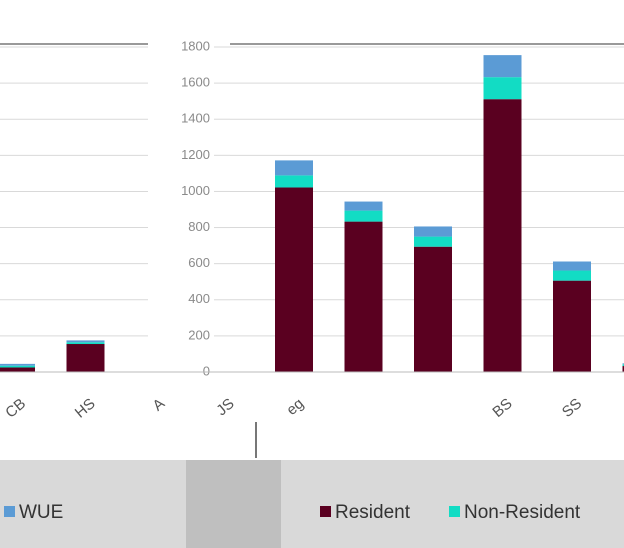 The width and height of the screenshot is (624, 548). Describe the element at coordinates (199, 298) in the screenshot. I see `y-tick-label: 400` at that location.